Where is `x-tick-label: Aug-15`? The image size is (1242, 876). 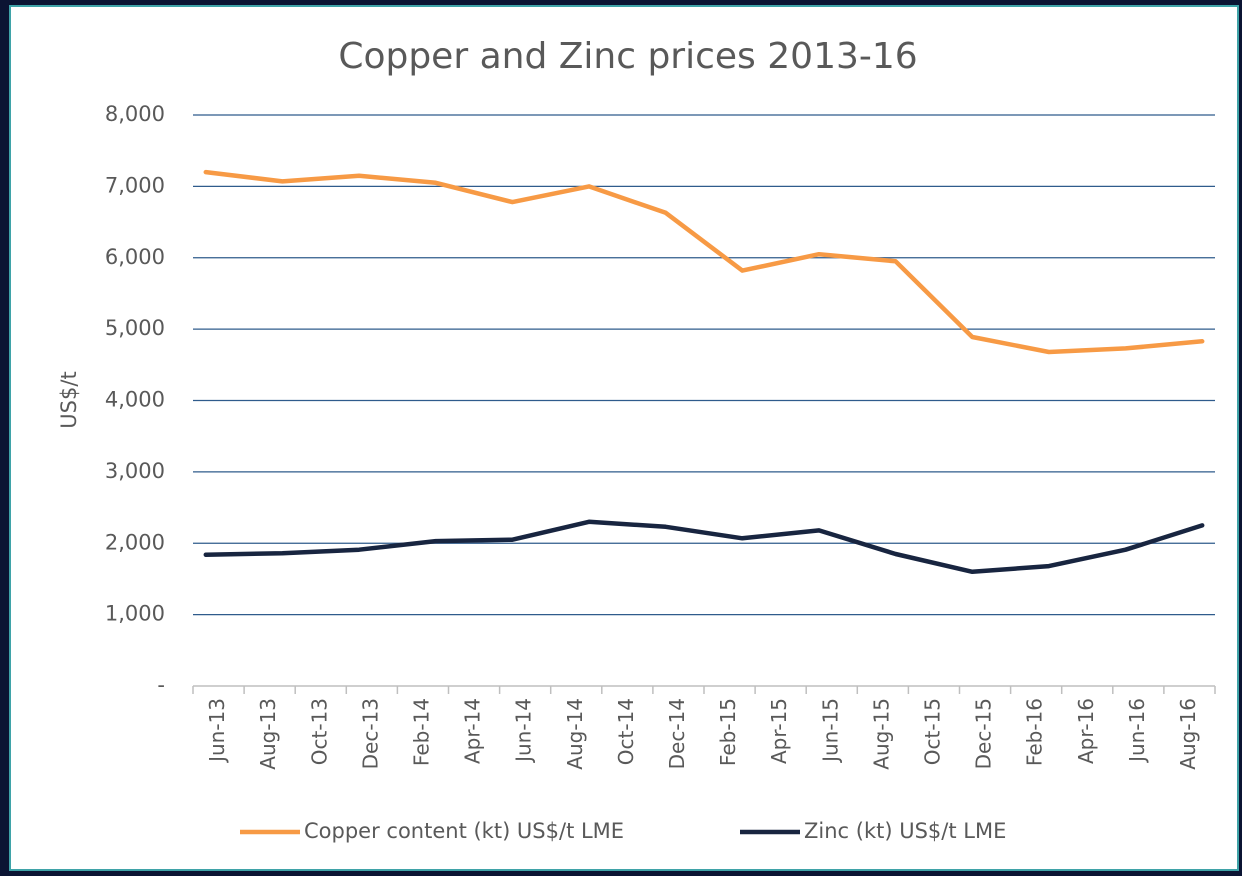
x-tick-label: Aug-15 is located at coordinates (881, 734).